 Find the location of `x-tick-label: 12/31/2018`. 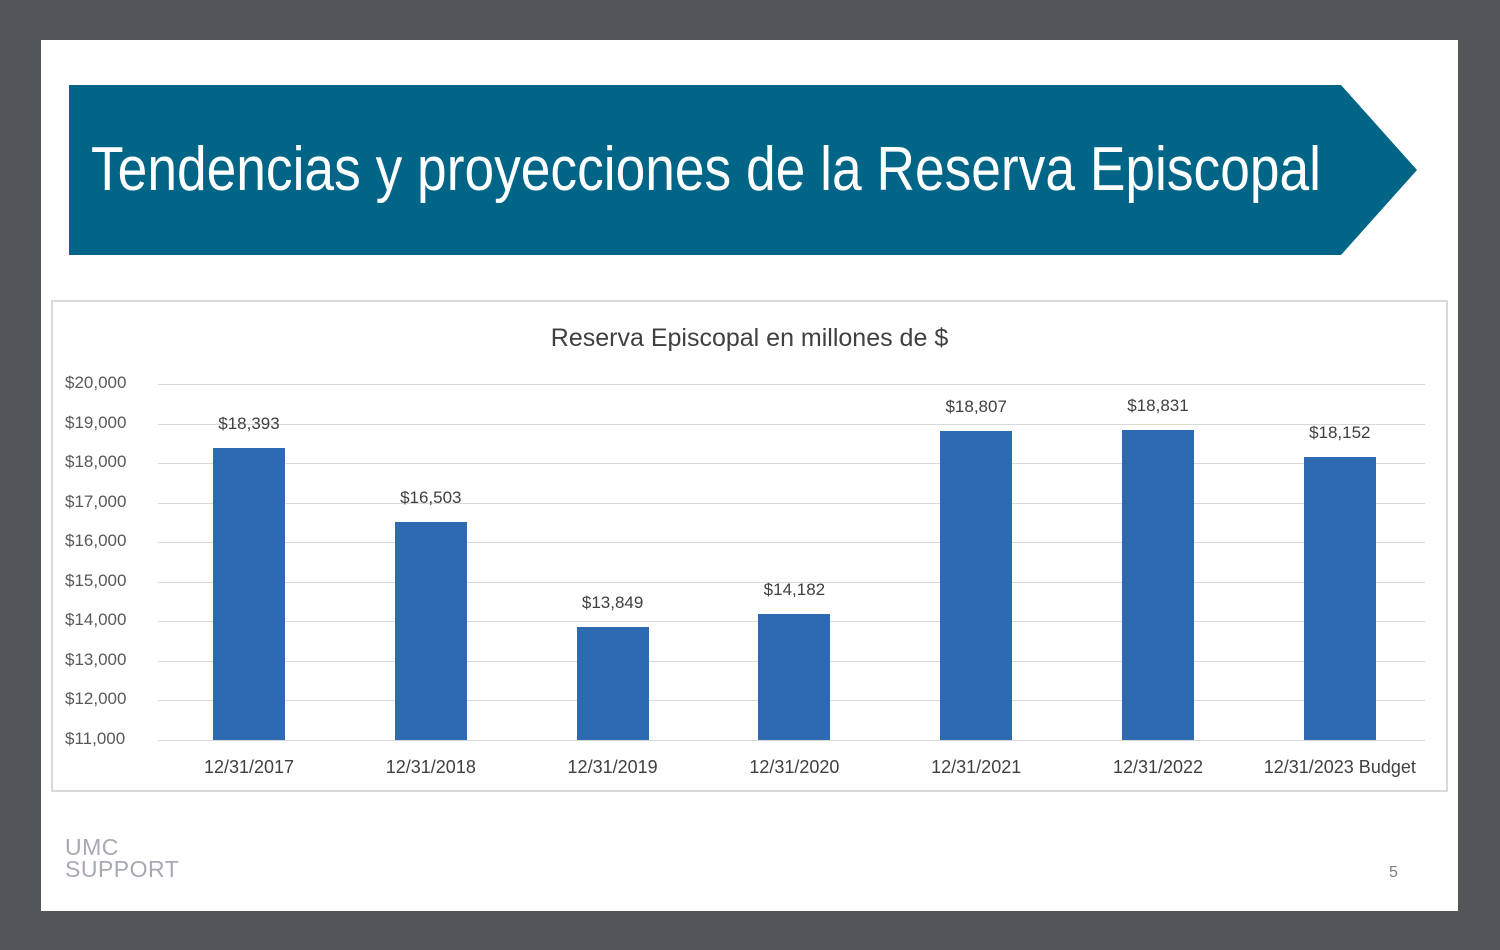

x-tick-label: 12/31/2018 is located at coordinates (430, 767).